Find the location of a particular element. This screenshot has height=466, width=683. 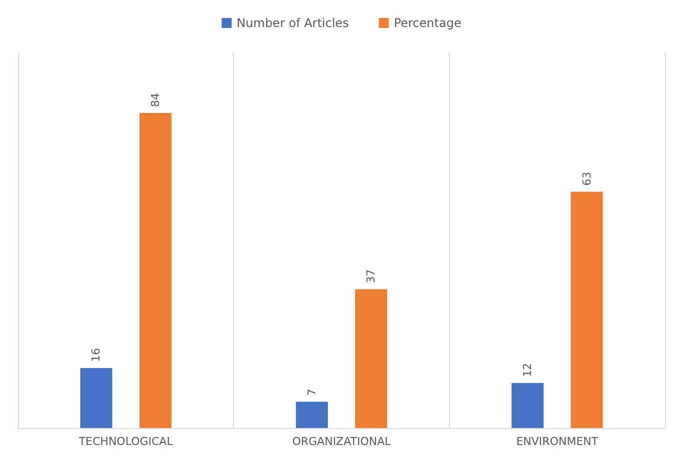

x-tick-label: ORGANIZATIONAL is located at coordinates (342, 441).